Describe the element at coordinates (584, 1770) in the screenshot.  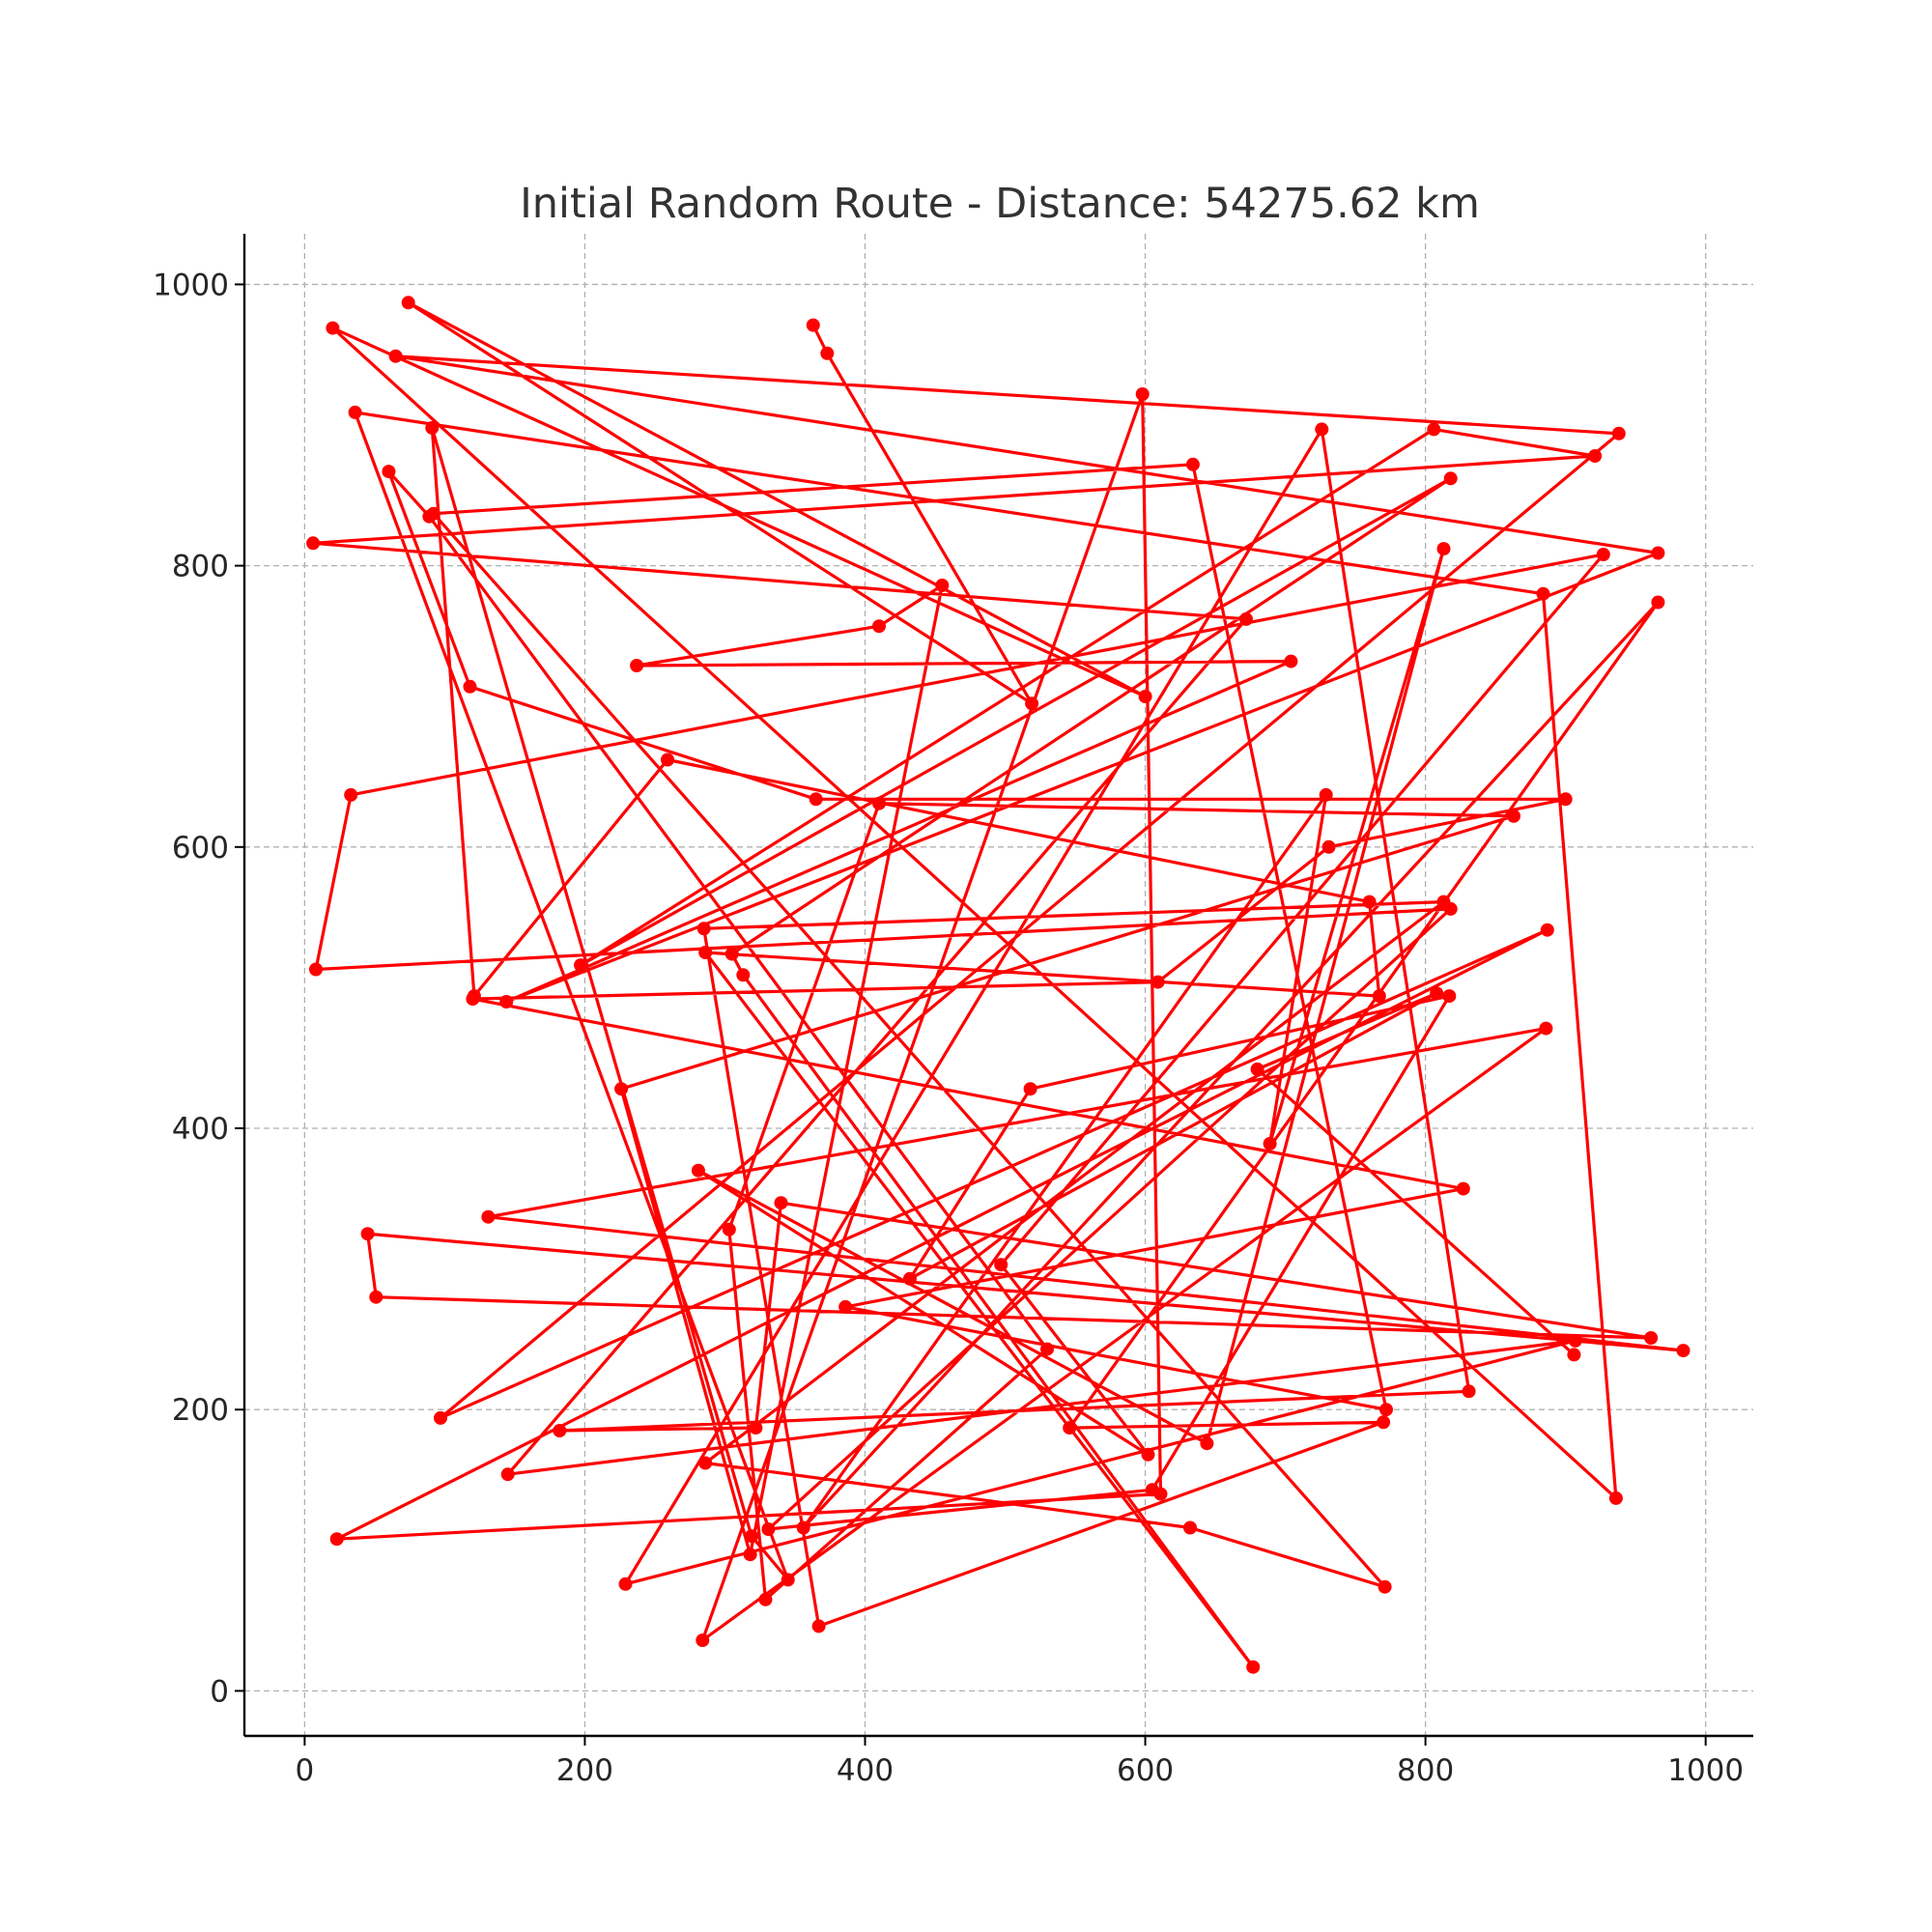
I see `x-tick-label: 200` at that location.